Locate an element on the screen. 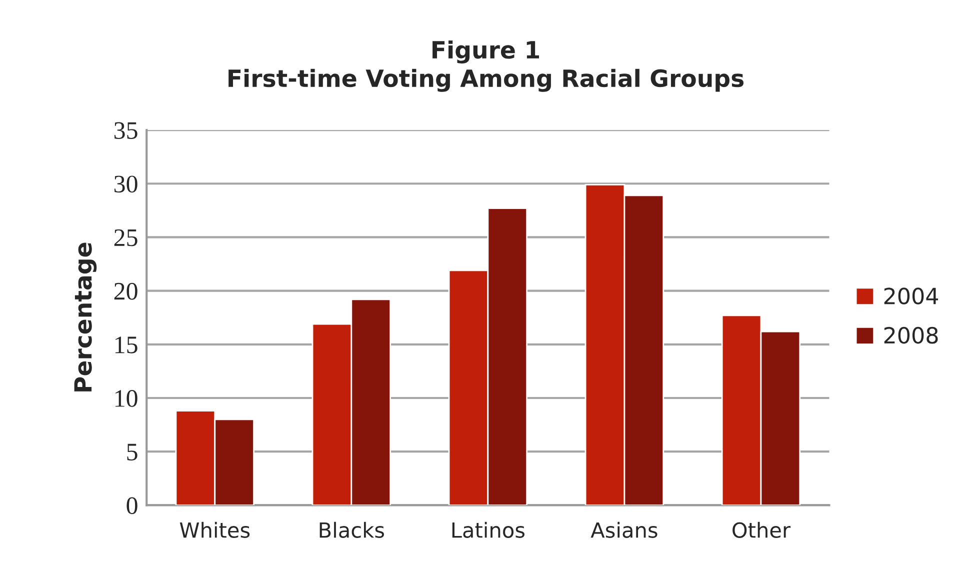 This screenshot has width=971, height=578. y-tick-label: 20 is located at coordinates (126, 291).